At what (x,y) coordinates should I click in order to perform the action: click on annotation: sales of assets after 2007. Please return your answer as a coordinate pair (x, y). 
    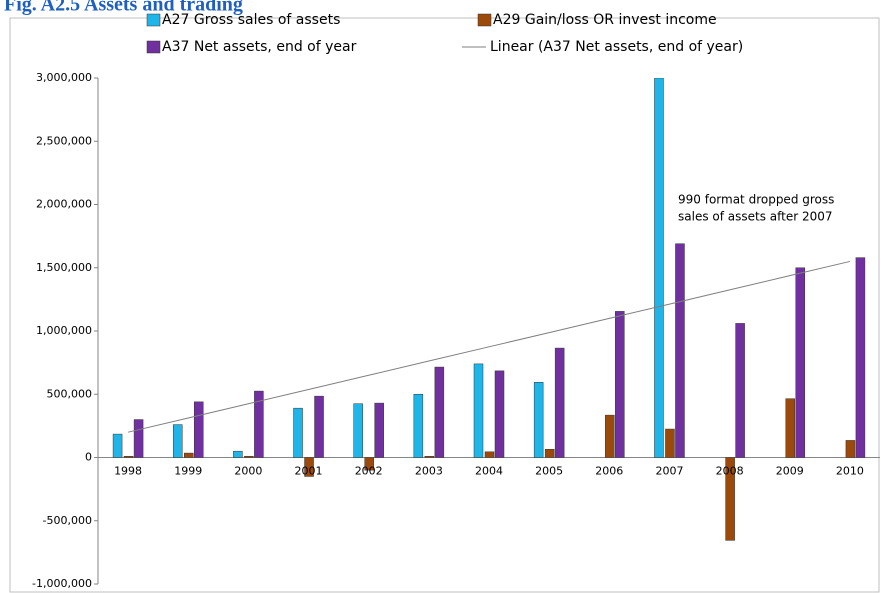
    Looking at the image, I should click on (755, 217).